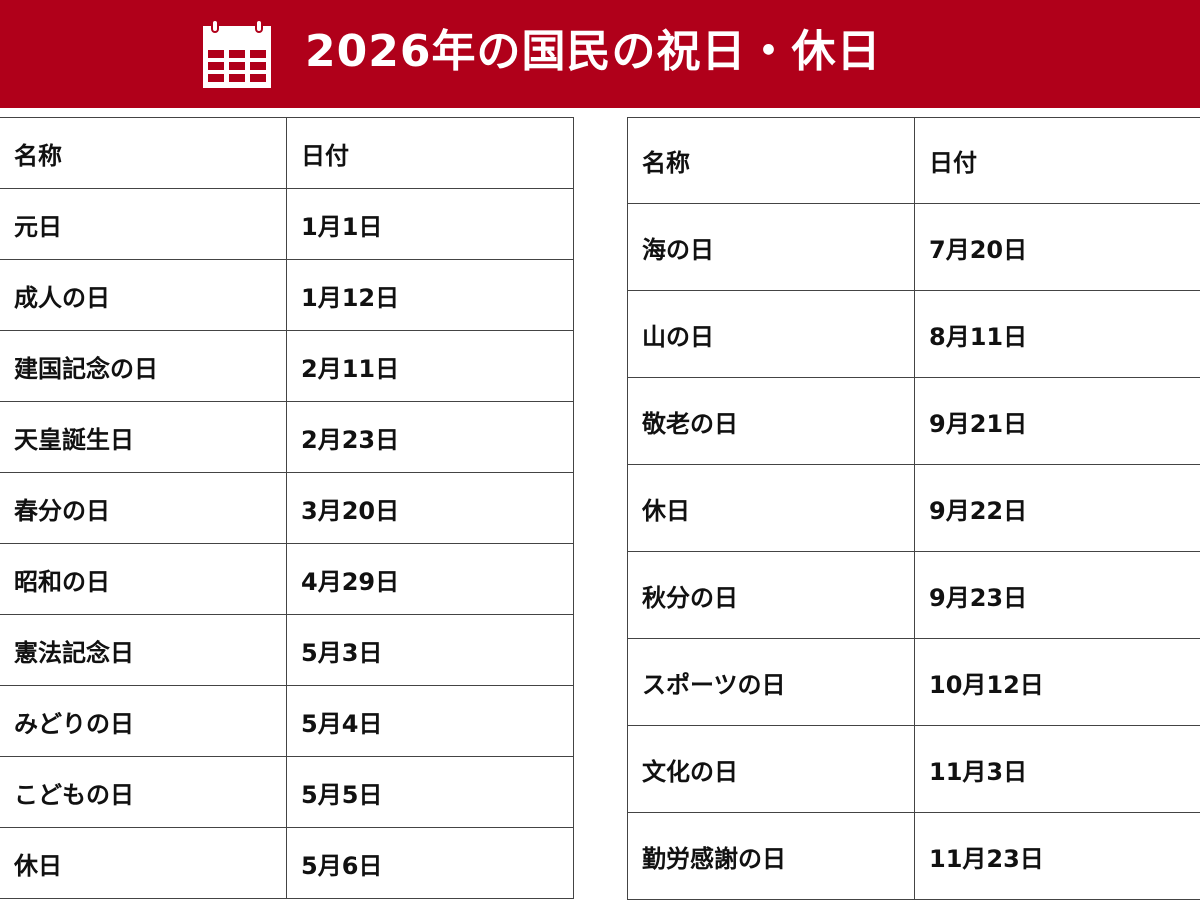  Describe the element at coordinates (143, 437) in the screenshot. I see `holiday-name: 天皇誕生日` at that location.